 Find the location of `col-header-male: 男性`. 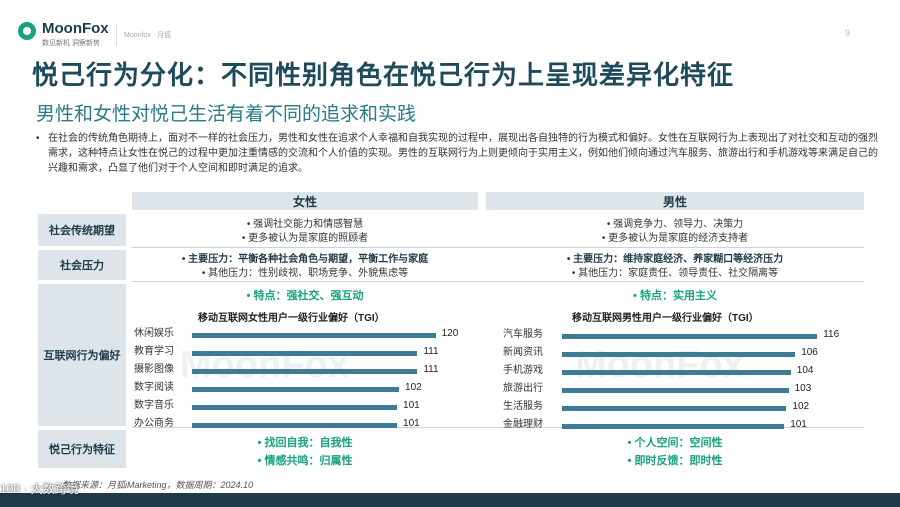

col-header-male: 男性 is located at coordinates (675, 201).